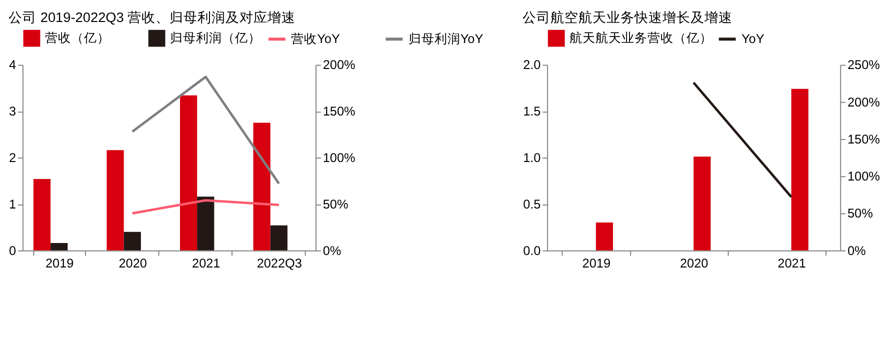 This screenshot has height=340, width=888. What do you see at coordinates (12, 65) in the screenshot?
I see `y-tick-label: 4` at bounding box center [12, 65].